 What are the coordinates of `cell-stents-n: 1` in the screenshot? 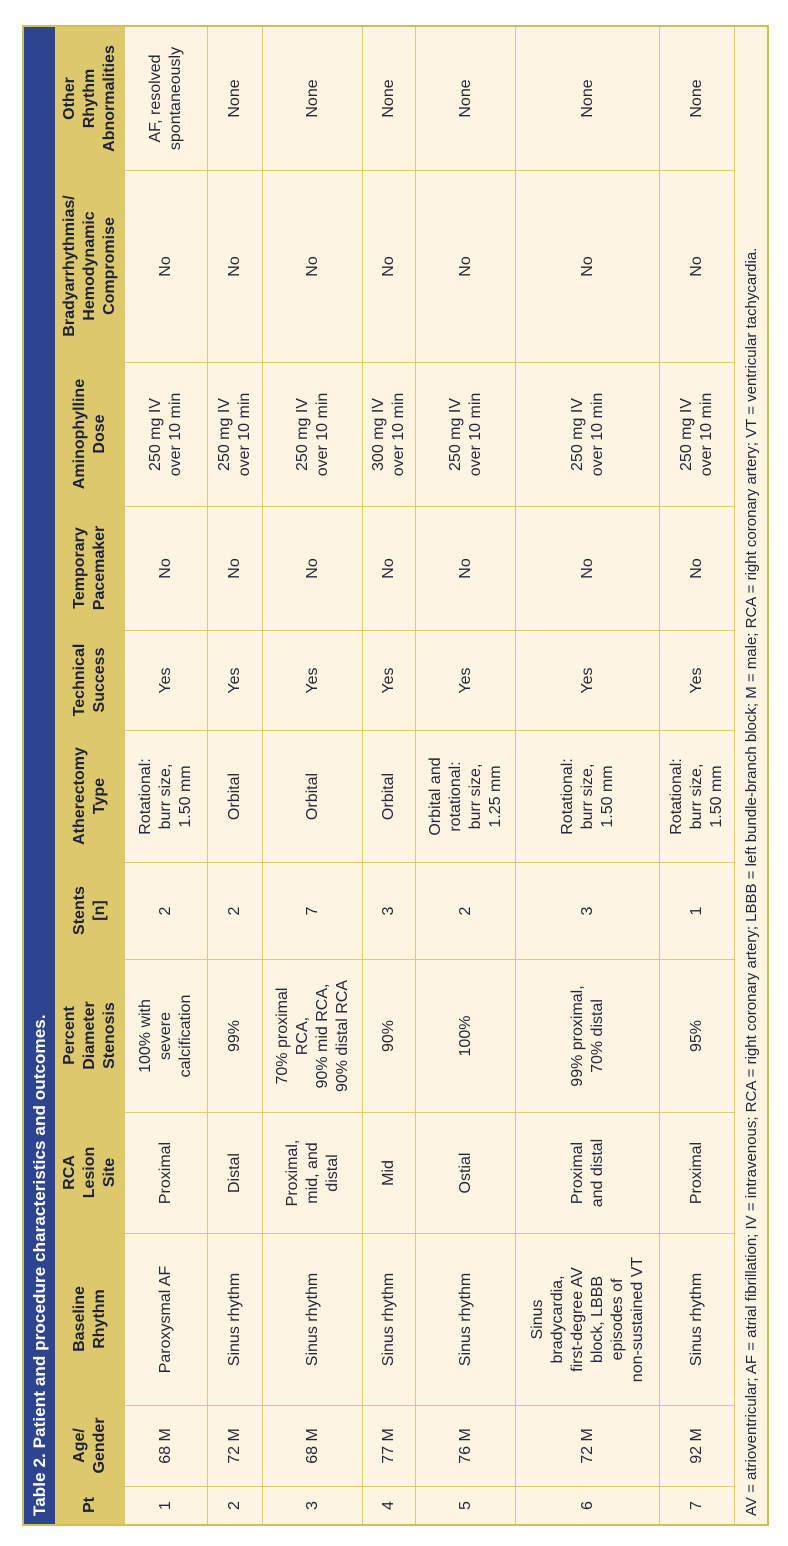 It's located at (697, 910).